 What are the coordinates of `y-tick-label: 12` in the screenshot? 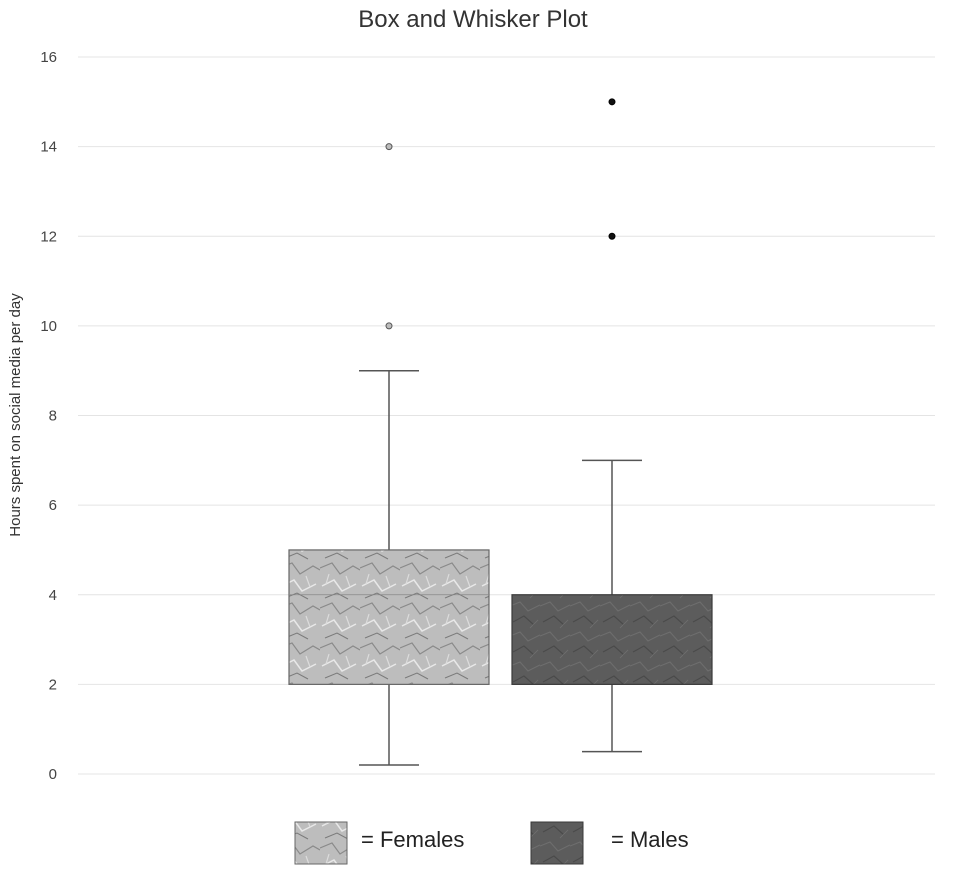 It's located at (48, 236).